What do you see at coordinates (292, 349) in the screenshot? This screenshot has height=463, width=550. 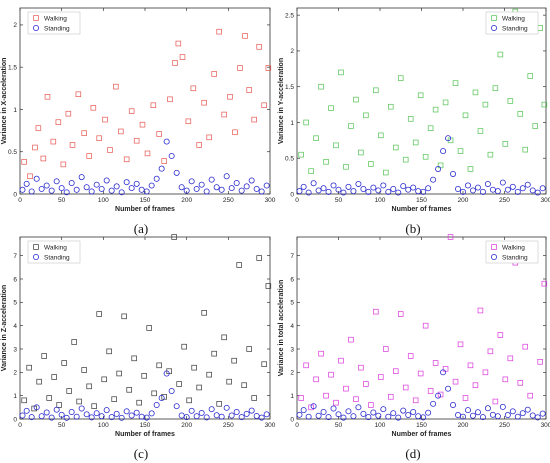 I see `y-tick-label: 3` at bounding box center [292, 349].